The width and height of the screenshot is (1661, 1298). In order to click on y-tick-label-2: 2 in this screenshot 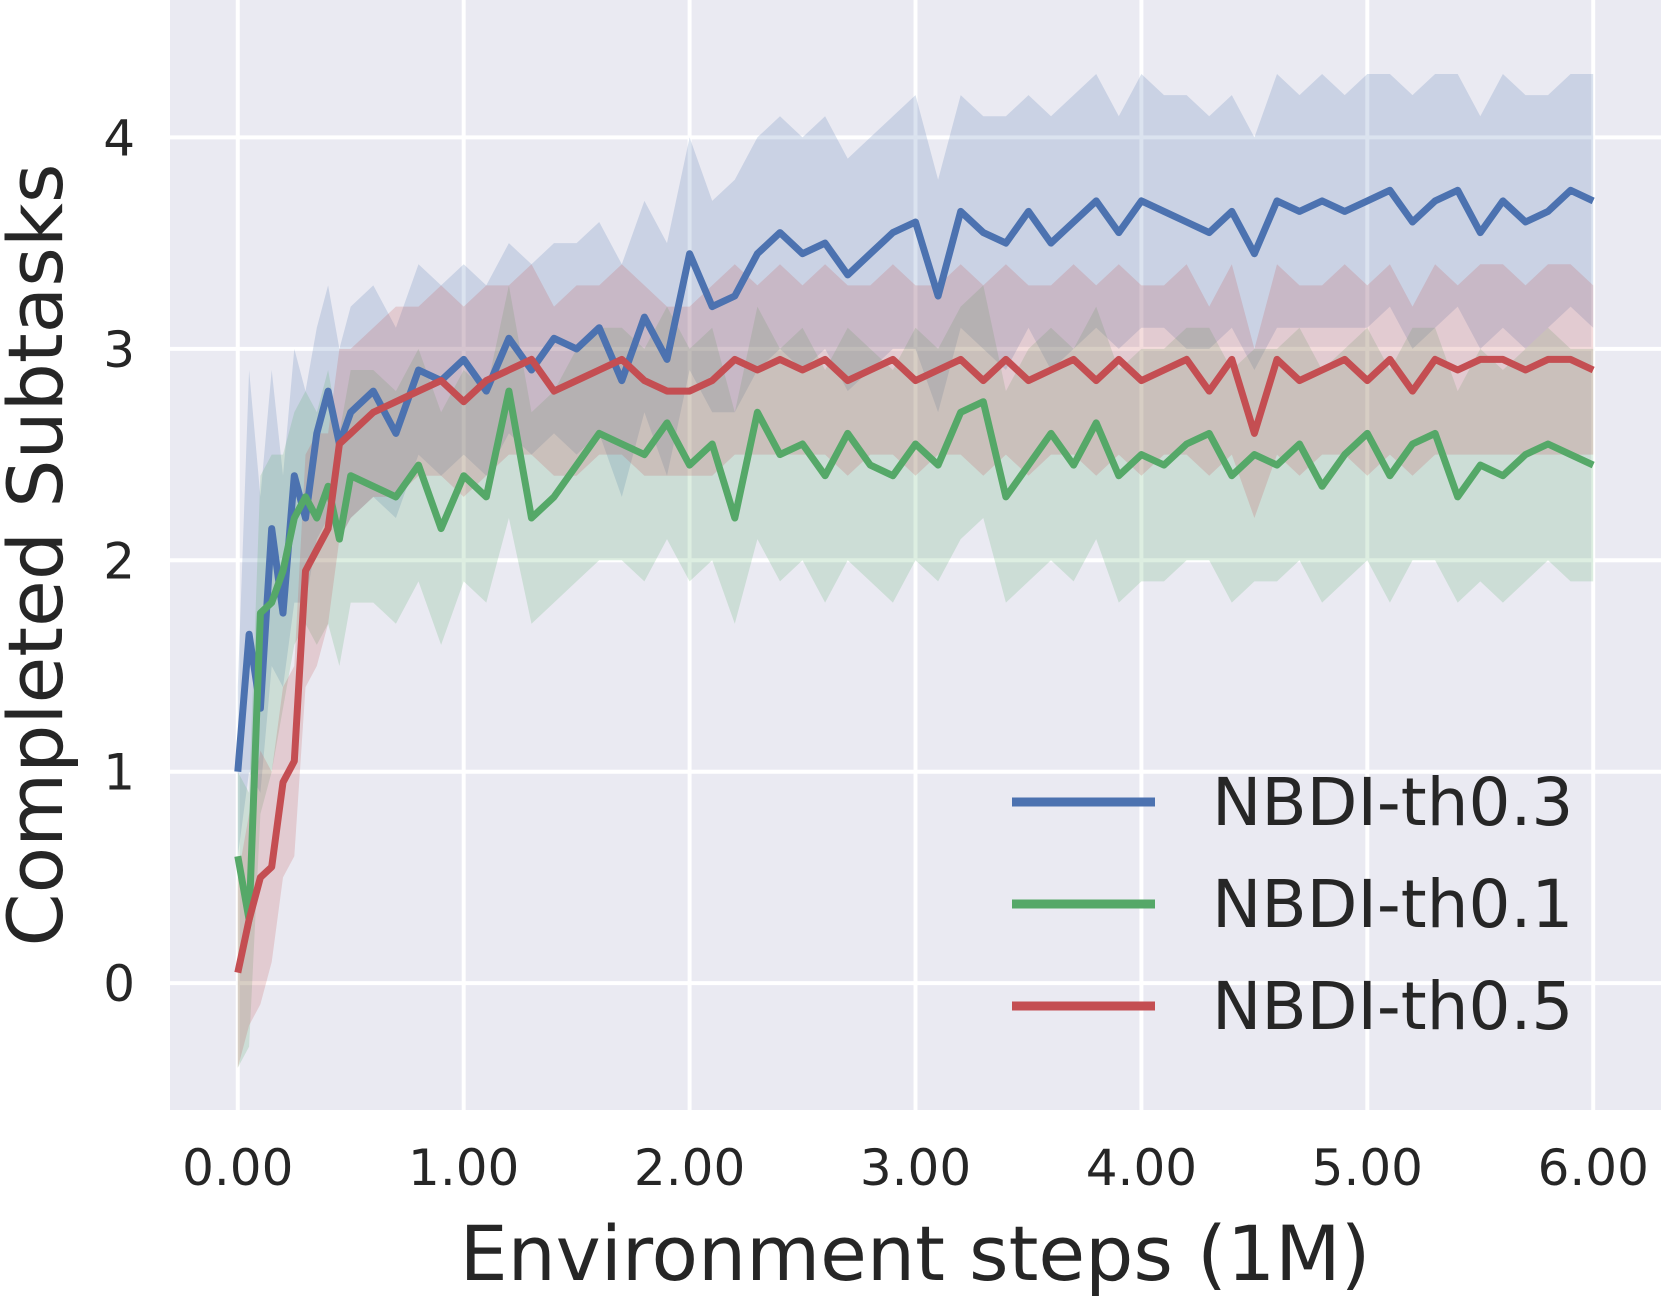, I will do `click(119, 561)`.